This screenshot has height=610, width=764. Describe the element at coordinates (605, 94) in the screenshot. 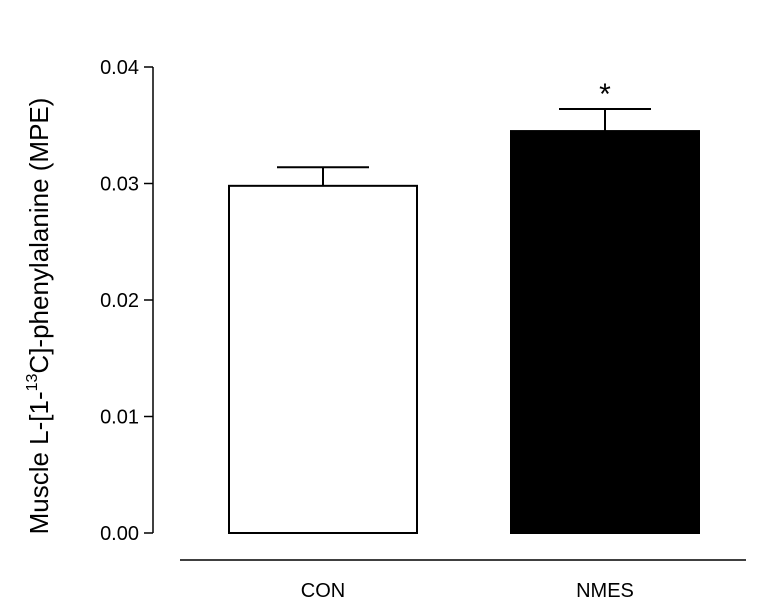

I see `significance-marker: *` at that location.